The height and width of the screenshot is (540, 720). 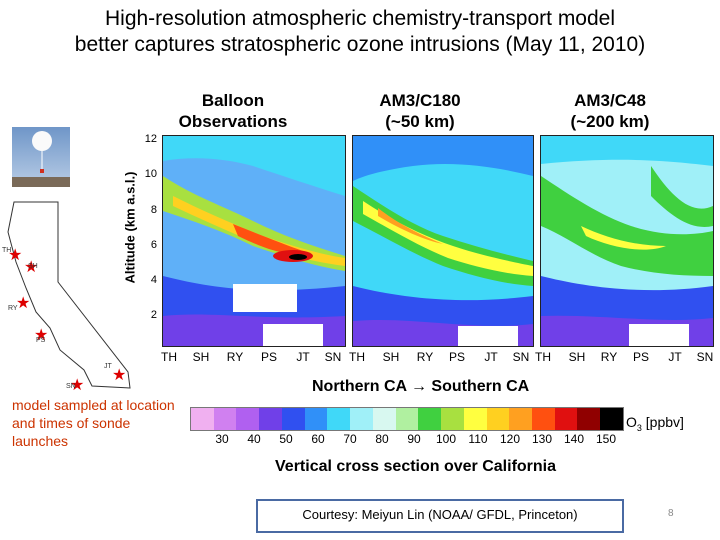 I want to click on balloon-photo, so click(x=41, y=157).